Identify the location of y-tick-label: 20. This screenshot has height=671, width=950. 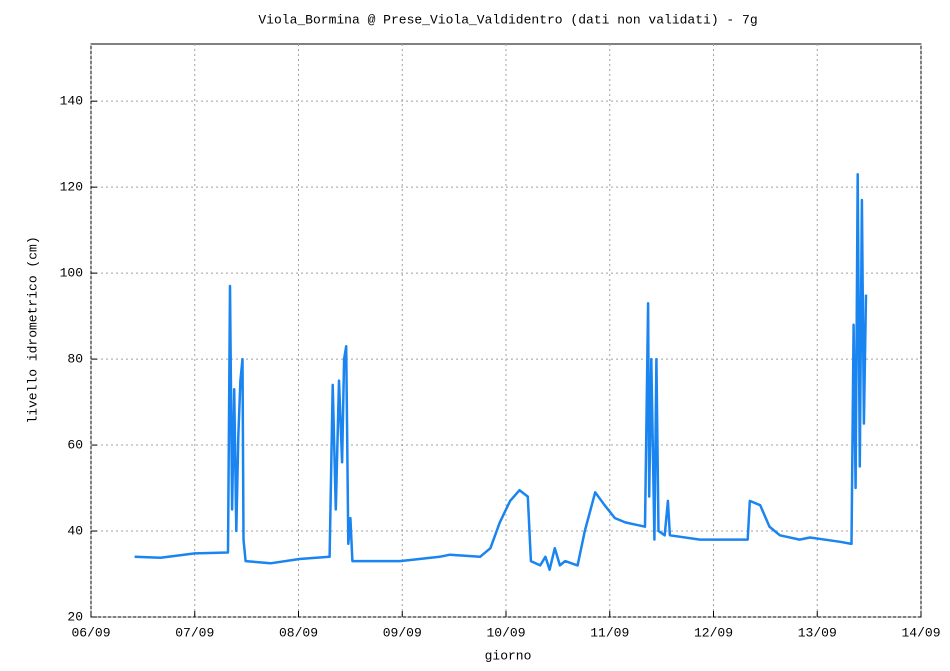
(75, 616).